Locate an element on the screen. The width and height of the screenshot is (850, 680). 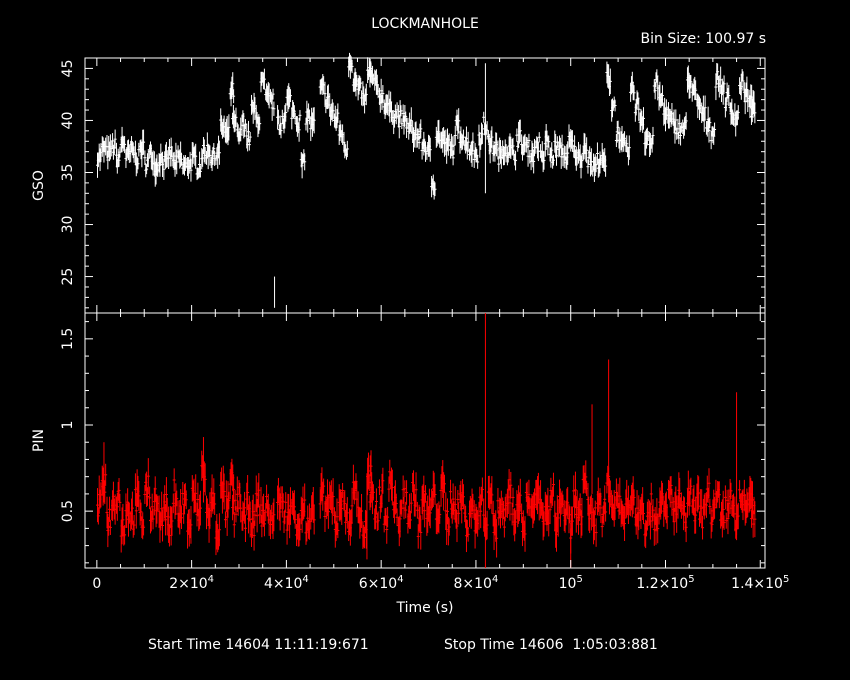
stop-time-label: Stop Time 14606 1:05:03:881 is located at coordinates (551, 645).